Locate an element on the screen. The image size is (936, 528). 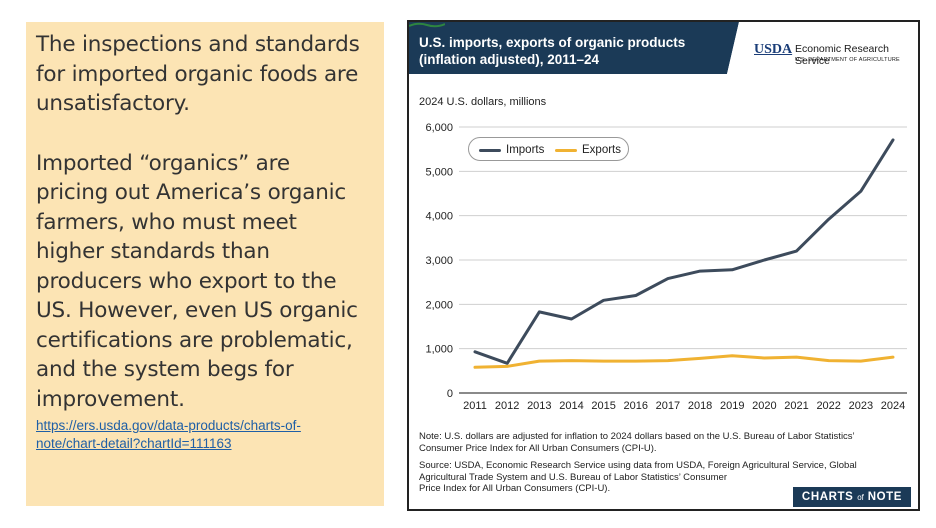
note-spacer is located at coordinates (205, 134).